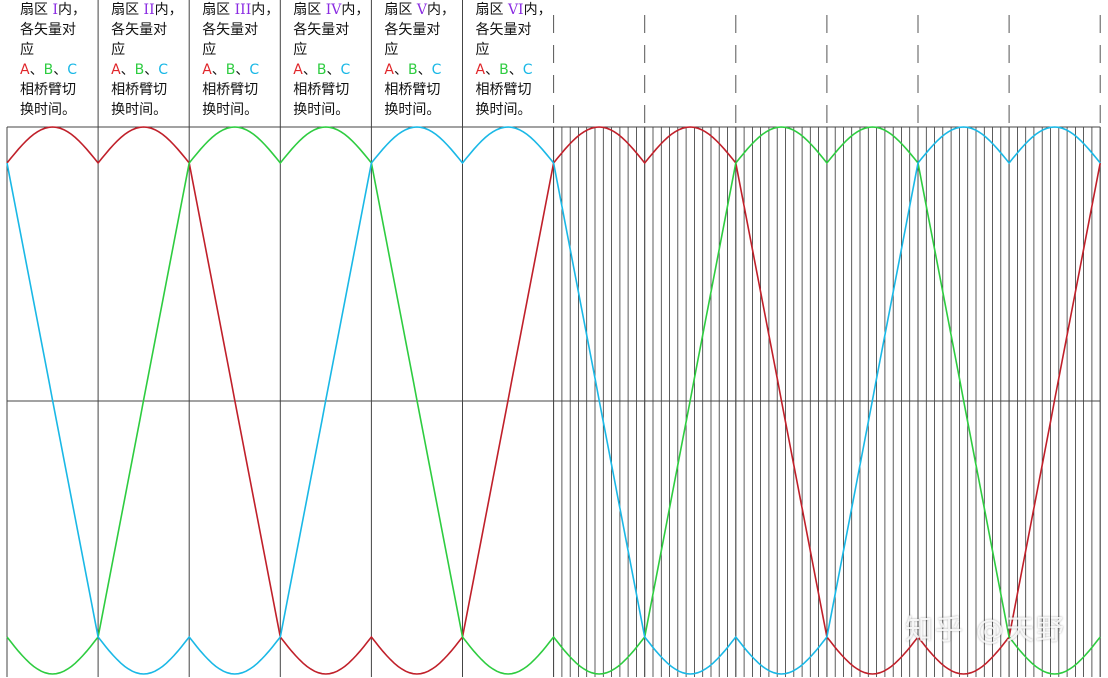 The height and width of the screenshot is (678, 1108). I want to click on sector-numeral: II, so click(147, 10).